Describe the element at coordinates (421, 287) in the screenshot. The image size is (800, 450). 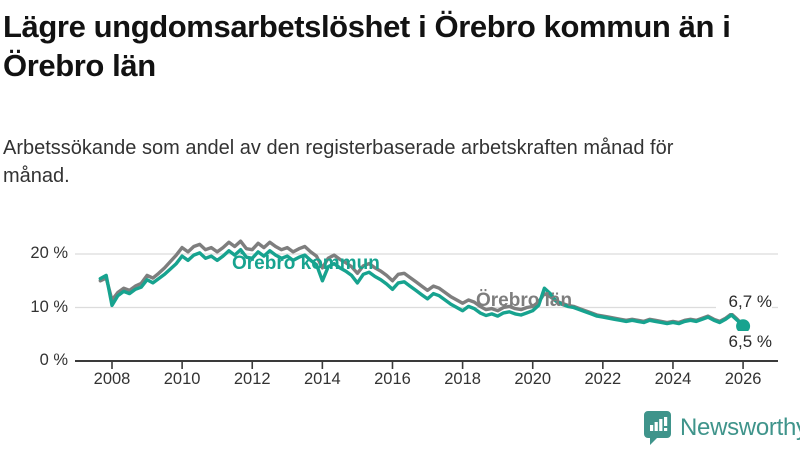
I see `series-line-orebro-kommun` at that location.